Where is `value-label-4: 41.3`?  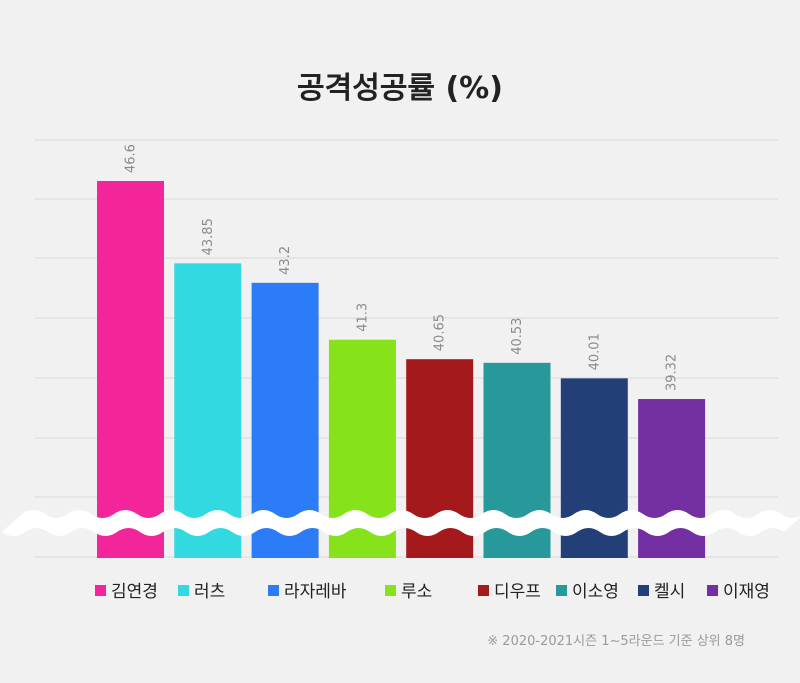
value-label-4: 41.3 is located at coordinates (362, 317).